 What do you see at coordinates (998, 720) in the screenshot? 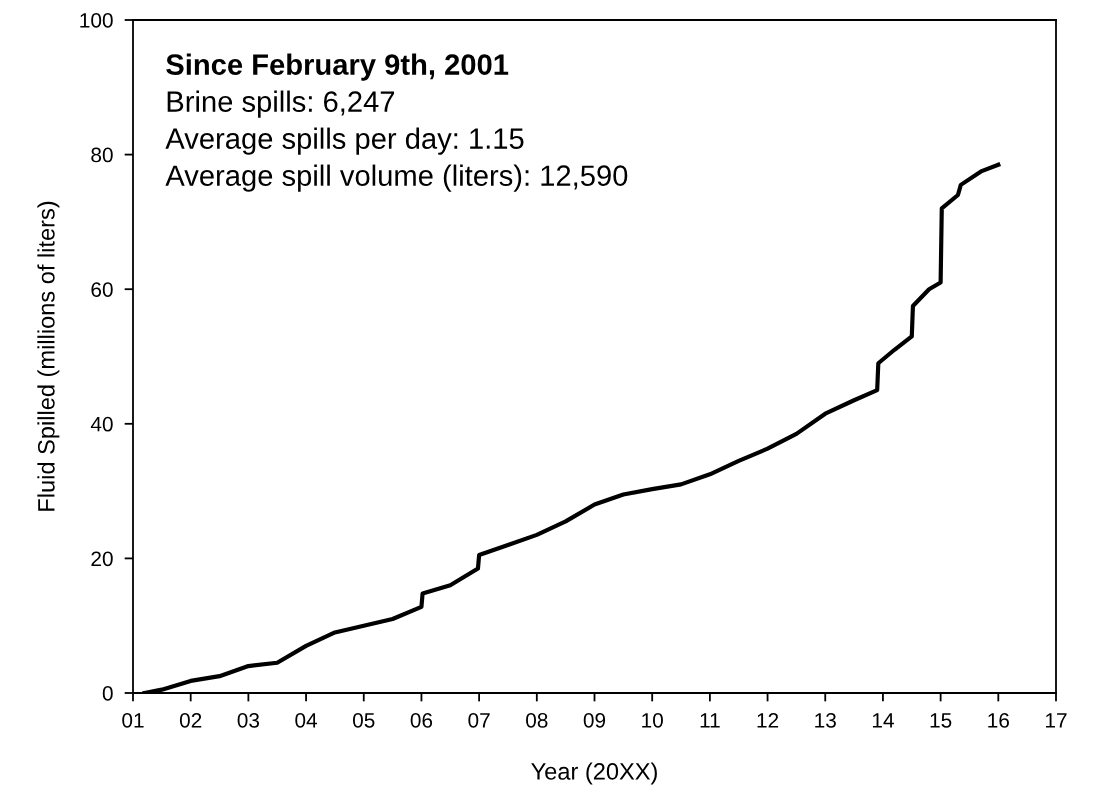
I see `x-tick-label: 16` at bounding box center [998, 720].